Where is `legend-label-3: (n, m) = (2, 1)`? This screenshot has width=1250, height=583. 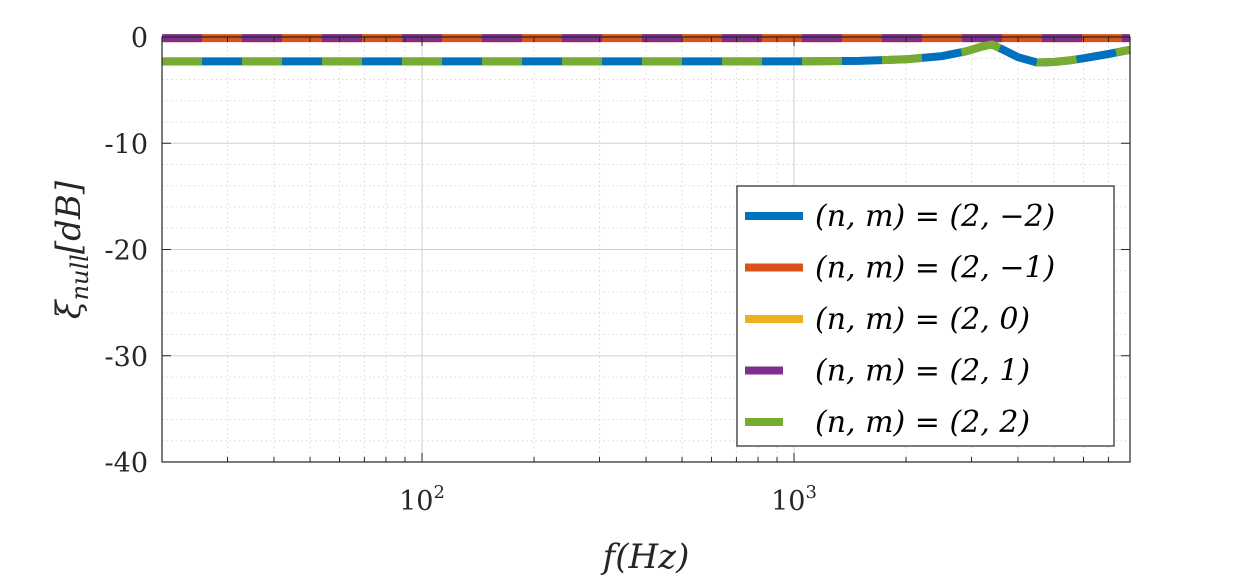 legend-label-3: (n, m) = (2, 1) is located at coordinates (922, 371).